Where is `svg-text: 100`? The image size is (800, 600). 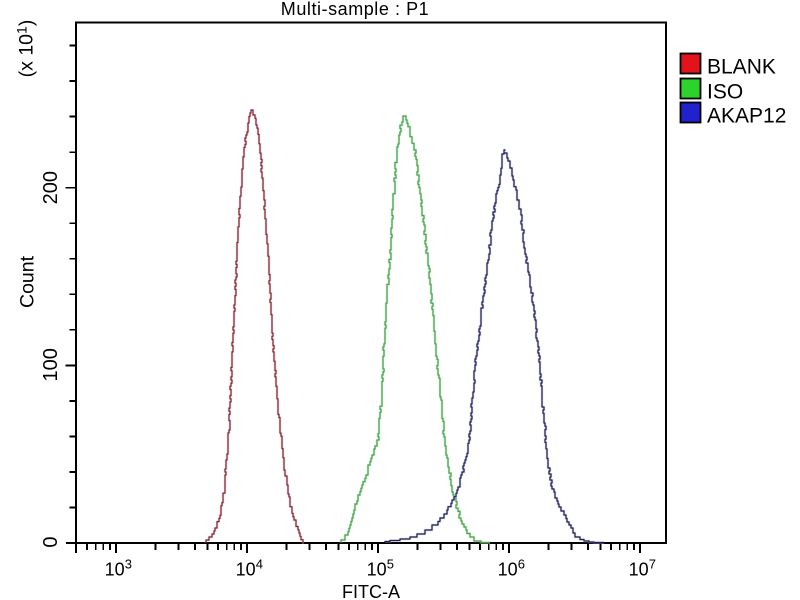
svg-text: 100 is located at coordinates (51, 364).